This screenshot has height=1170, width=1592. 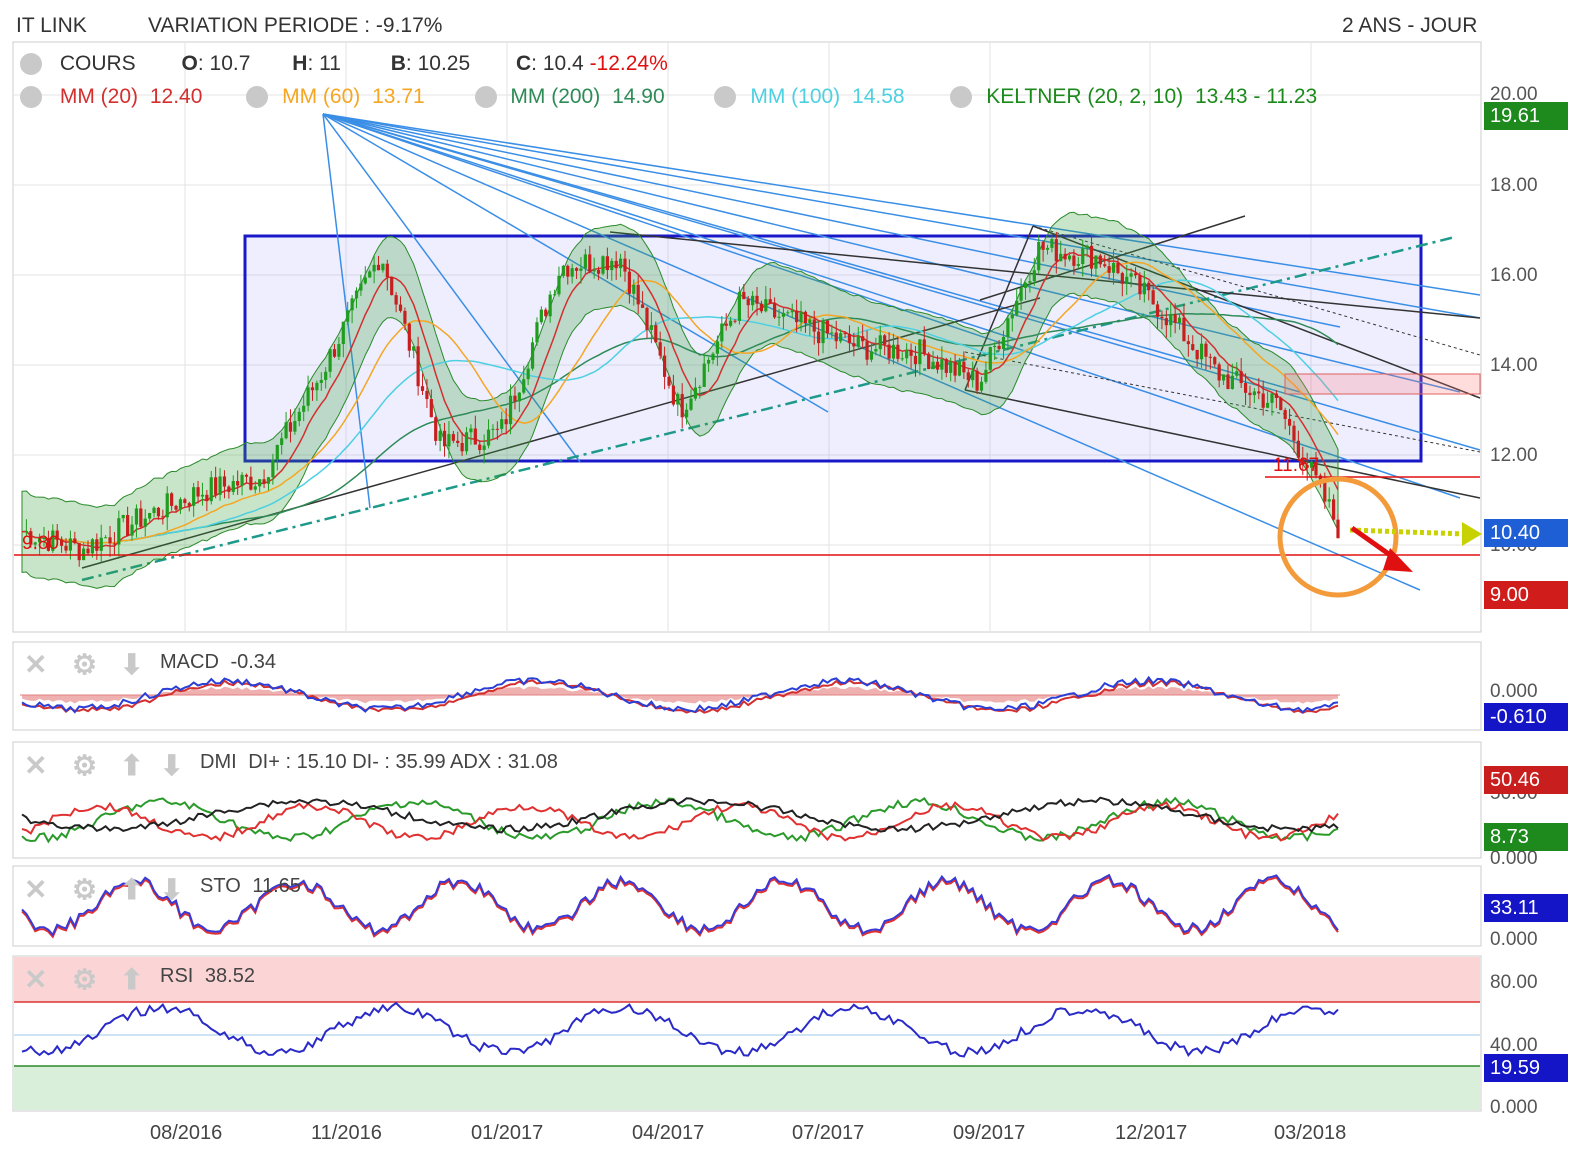 What do you see at coordinates (220, 886) in the screenshot?
I see `sto-label: STO` at bounding box center [220, 886].